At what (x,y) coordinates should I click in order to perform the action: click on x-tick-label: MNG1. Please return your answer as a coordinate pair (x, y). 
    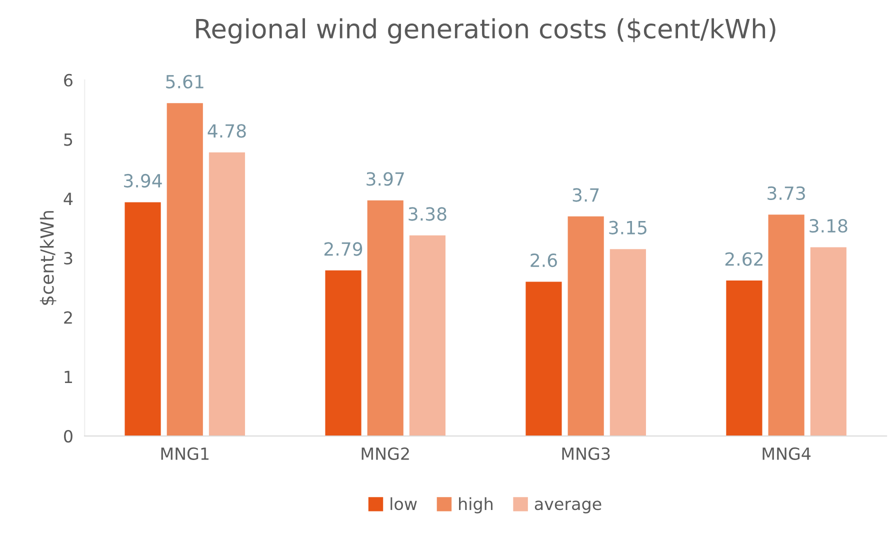
    Looking at the image, I should click on (185, 453).